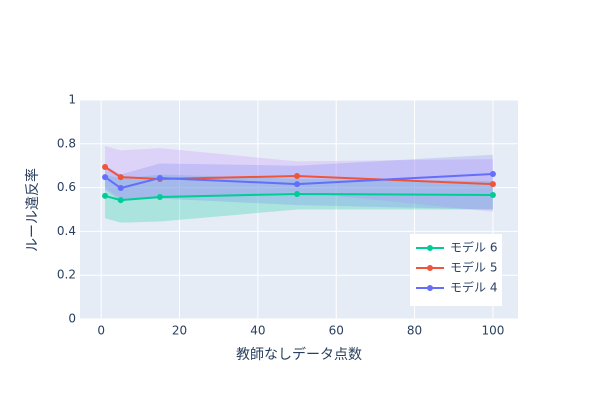  I want to click on y-tick-label: 0.6, so click(66, 187).